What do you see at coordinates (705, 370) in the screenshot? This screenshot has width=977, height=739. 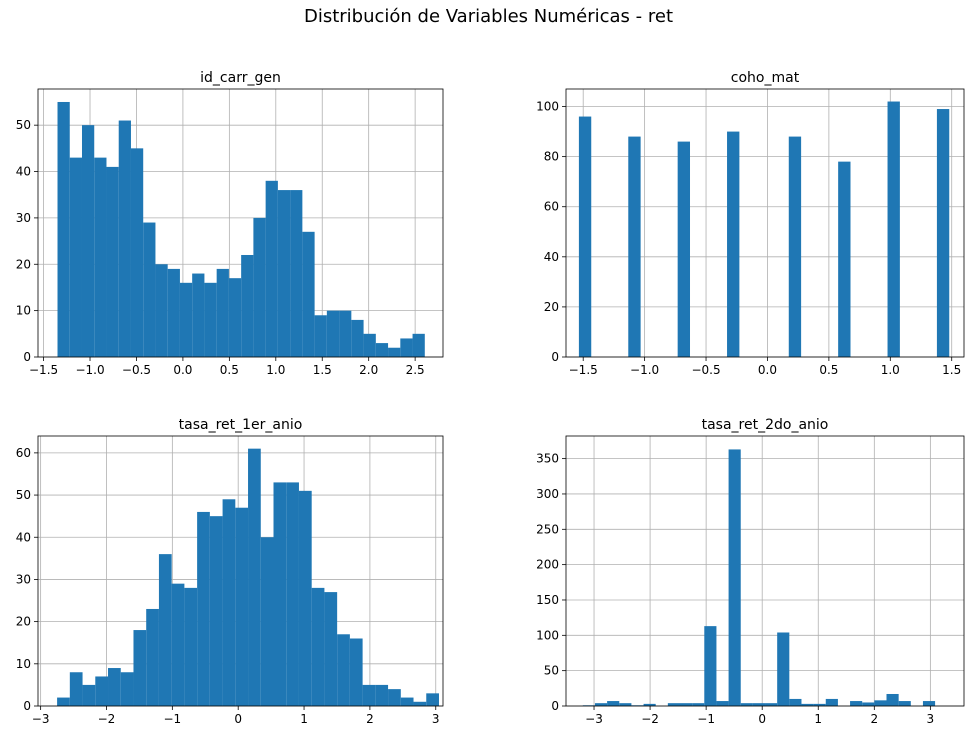 I see `x-tick-label: −0.5` at bounding box center [705, 370].